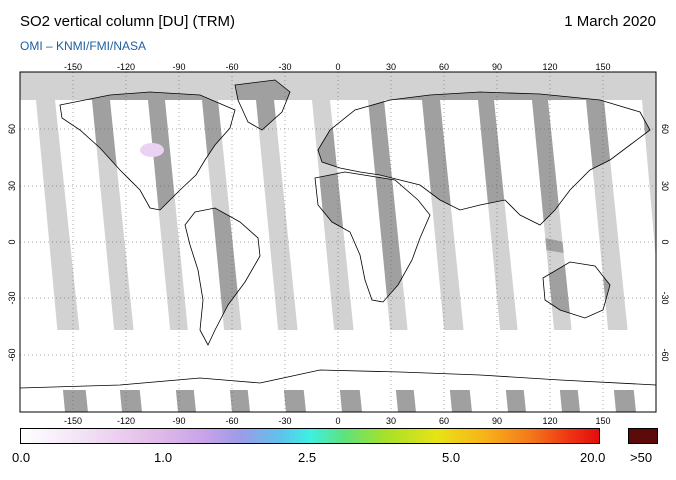  What do you see at coordinates (178, 421) in the screenshot?
I see `lon-tick-bottom: -90` at bounding box center [178, 421].